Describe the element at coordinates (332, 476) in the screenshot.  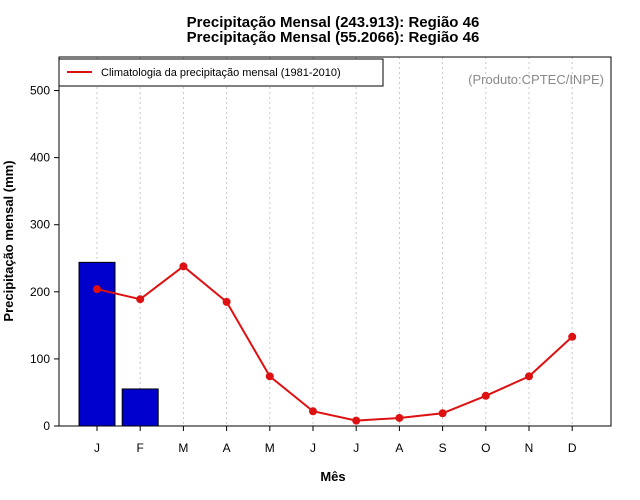
I see `x-axis-label: Mês` at that location.